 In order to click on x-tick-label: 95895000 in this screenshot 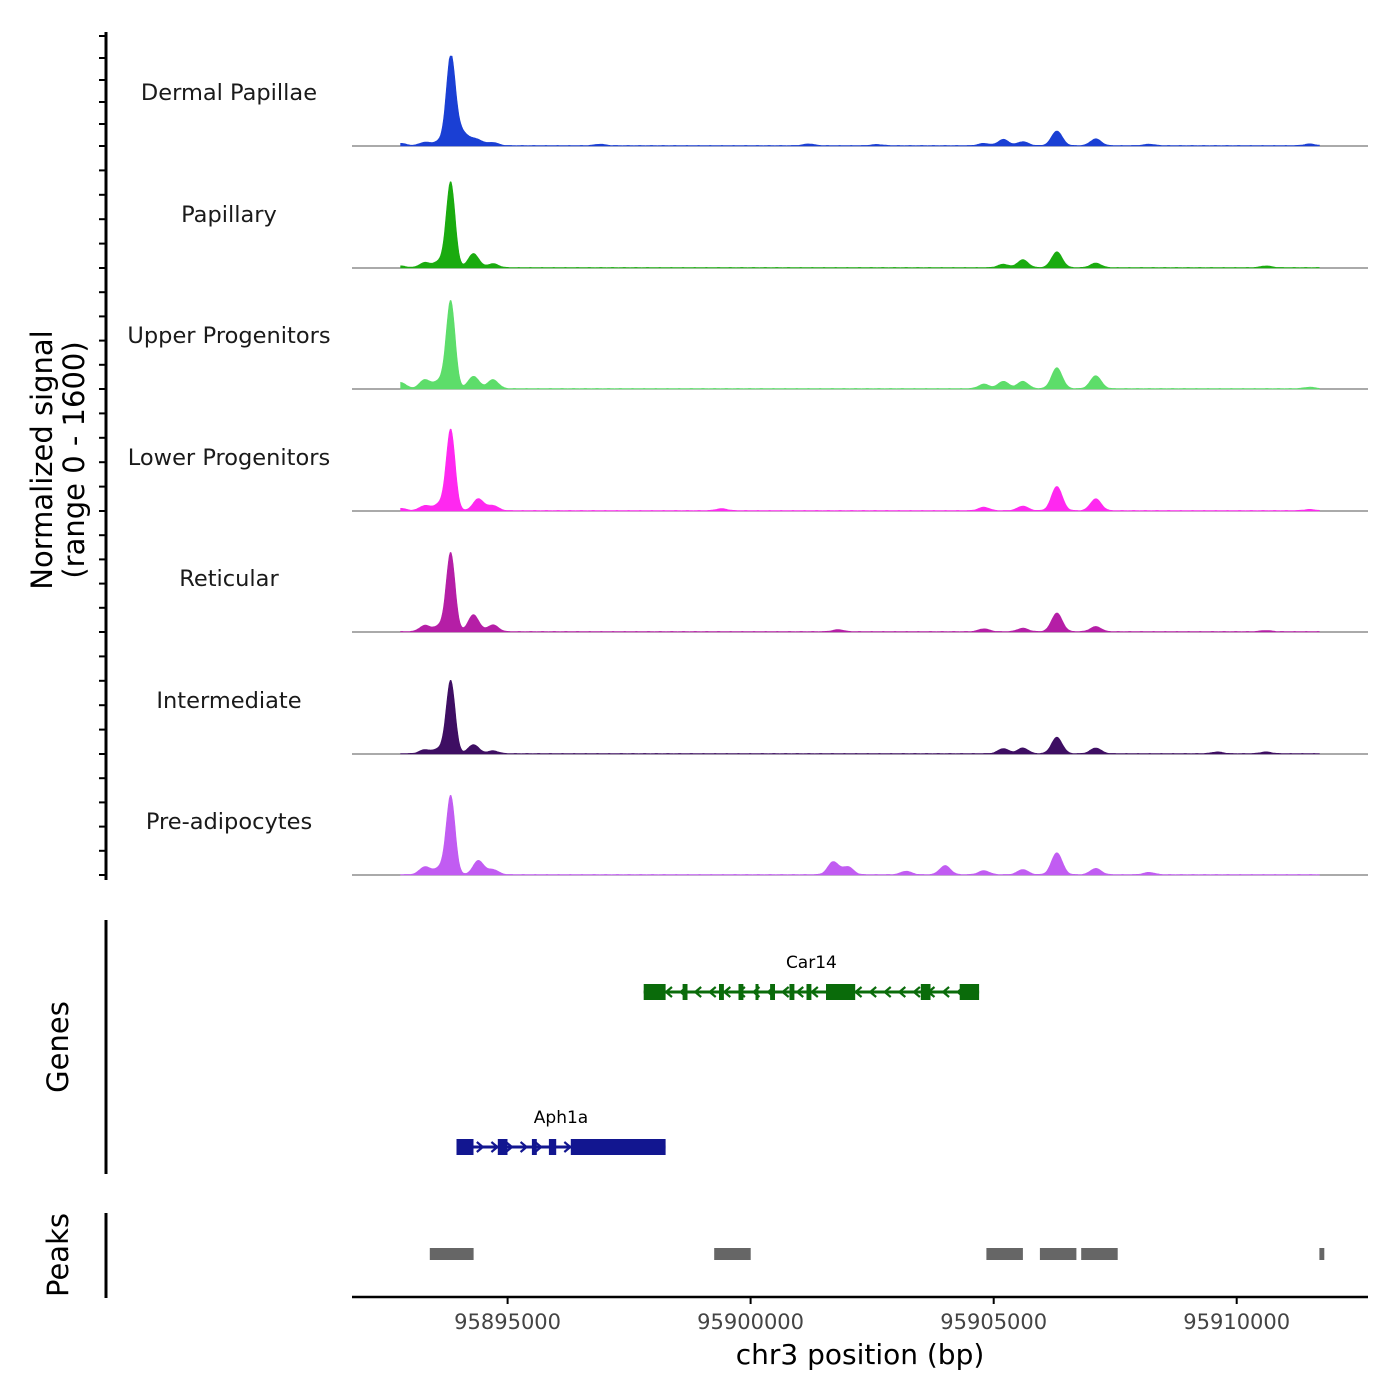, I will do `click(507, 1322)`.